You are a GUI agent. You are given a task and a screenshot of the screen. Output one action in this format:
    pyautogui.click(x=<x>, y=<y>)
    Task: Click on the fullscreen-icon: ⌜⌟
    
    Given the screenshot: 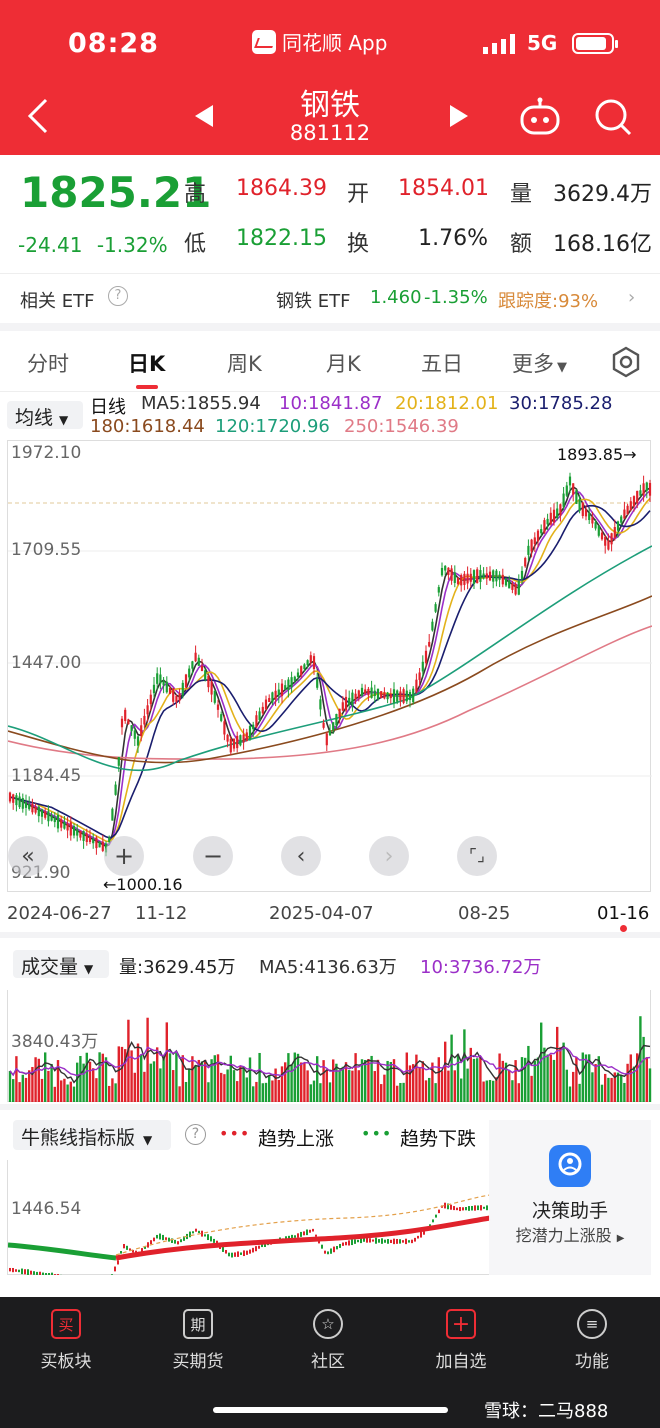 What is the action you would take?
    pyautogui.click(x=477, y=856)
    